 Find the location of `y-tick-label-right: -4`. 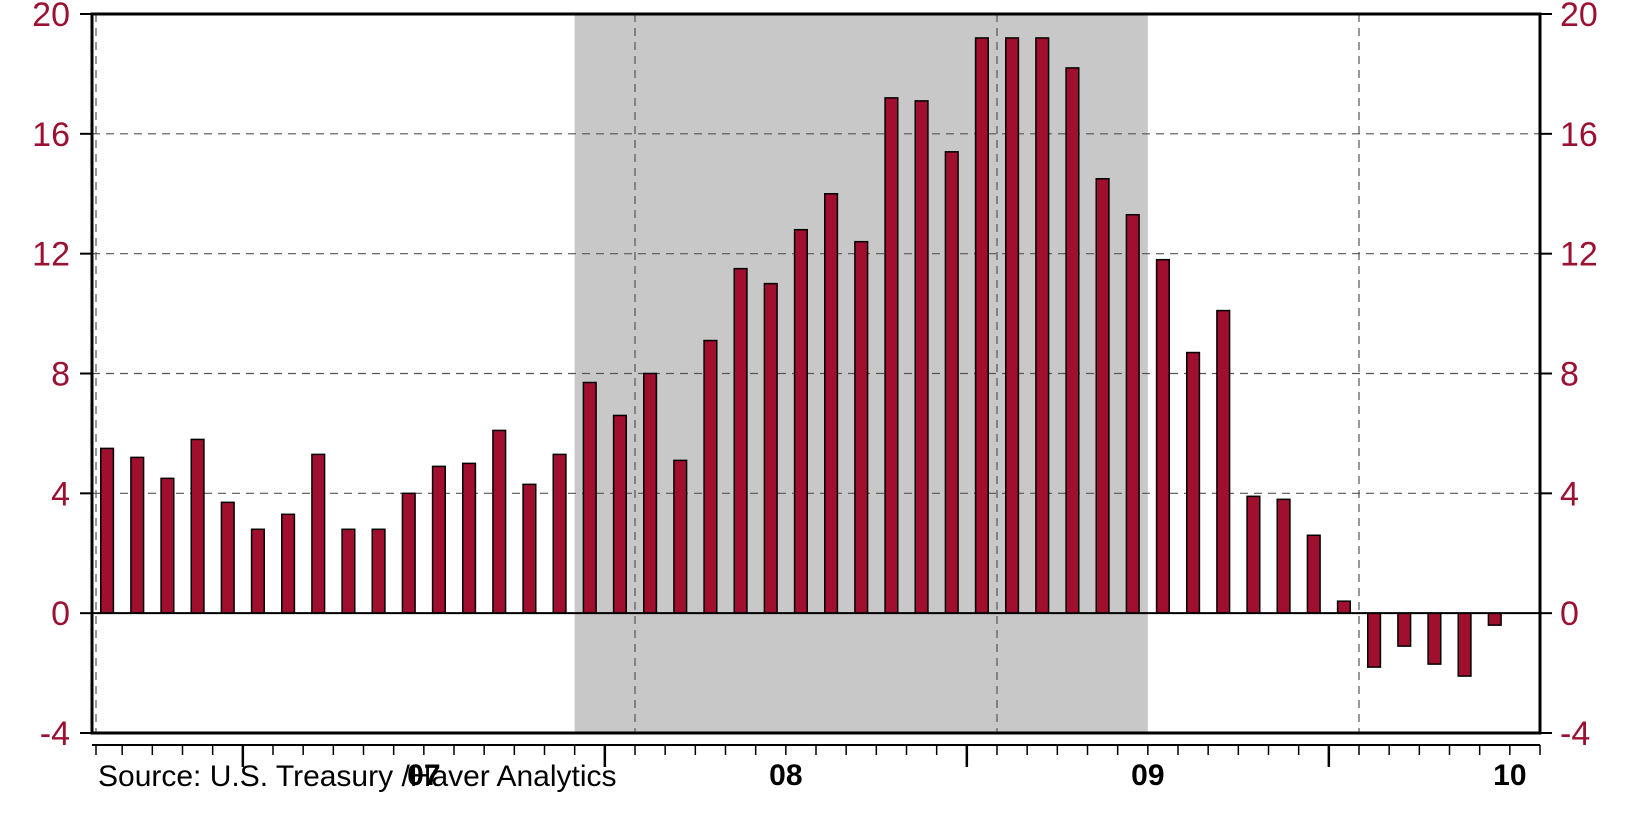

y-tick-label-right: -4 is located at coordinates (1575, 734).